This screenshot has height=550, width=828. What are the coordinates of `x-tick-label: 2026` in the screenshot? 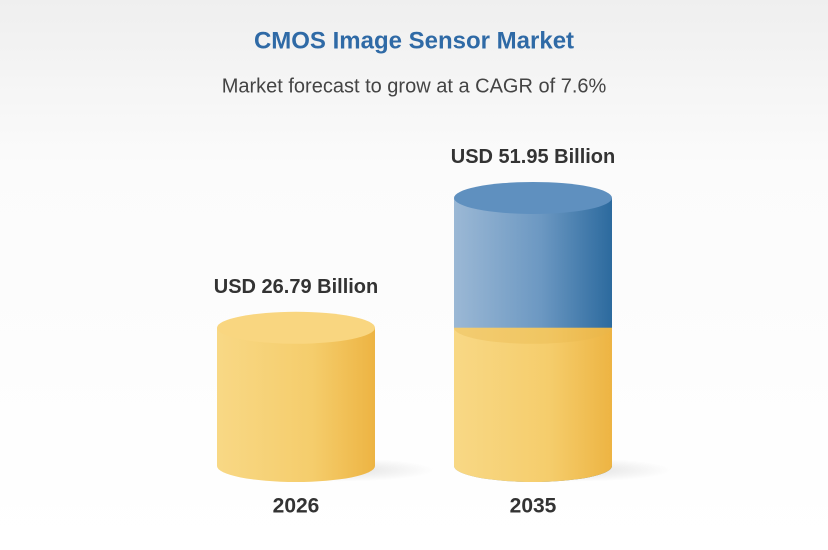 It's located at (296, 506).